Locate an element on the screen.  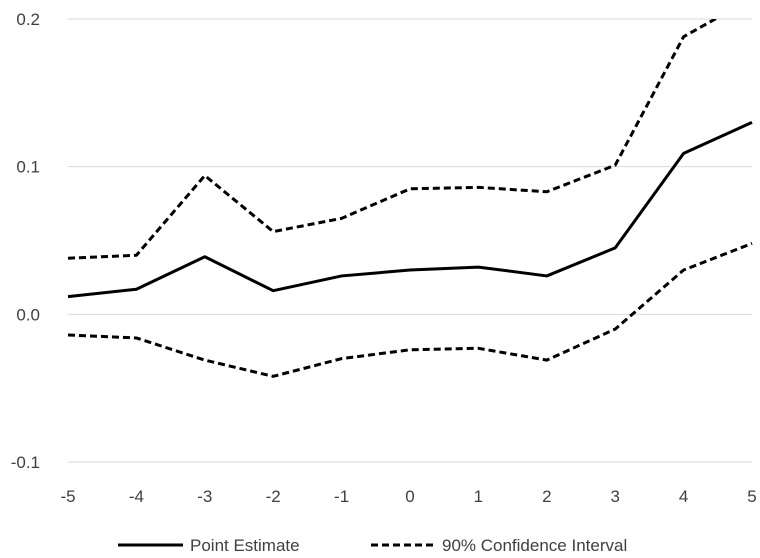
x-tick-label: -4 is located at coordinates (136, 496).